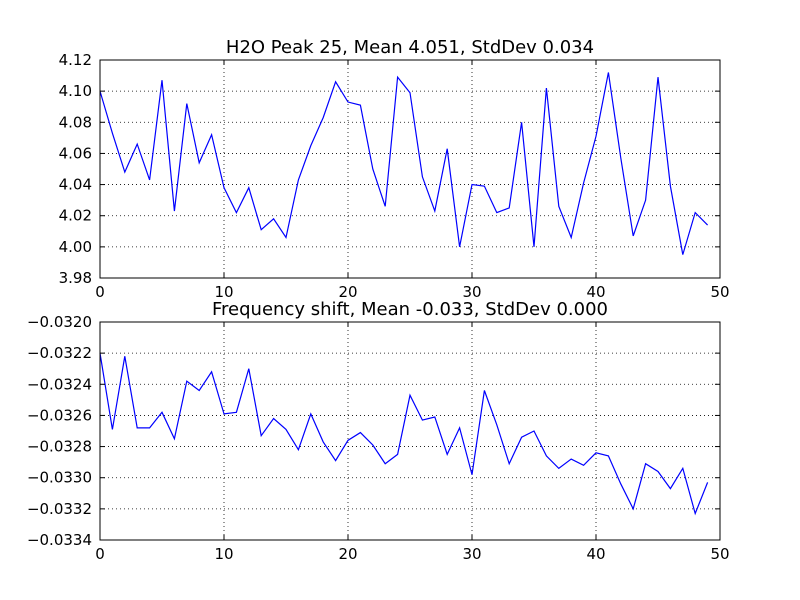 This screenshot has height=600, width=800. Describe the element at coordinates (75, 278) in the screenshot. I see `y-tick-label: 3.98` at that location.